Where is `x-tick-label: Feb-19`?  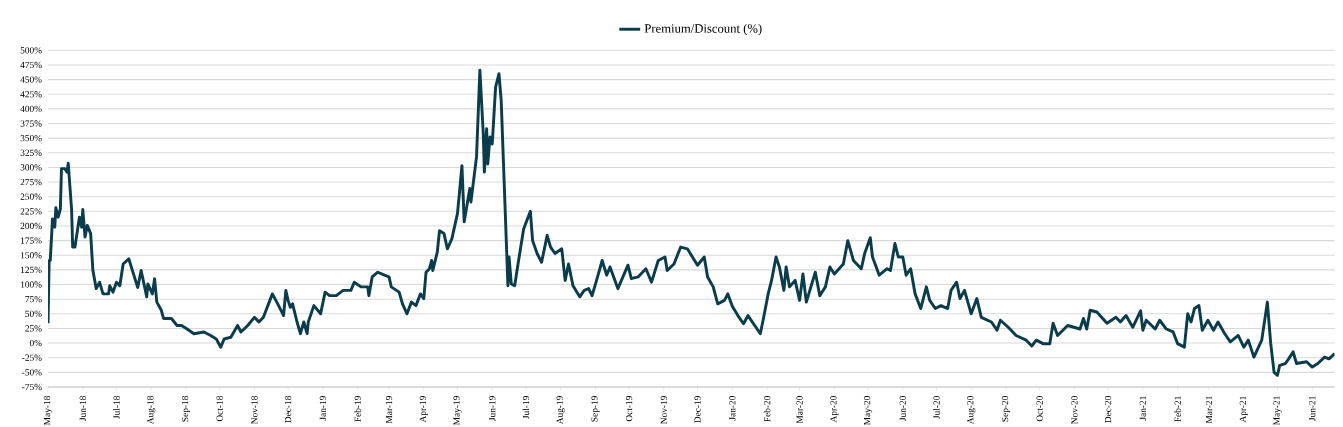
x-tick-label: Feb-19 is located at coordinates (357, 409).